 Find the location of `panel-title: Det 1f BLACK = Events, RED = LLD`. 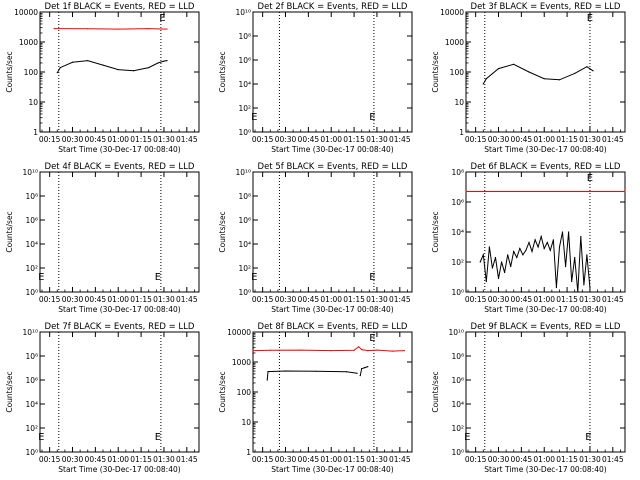

panel-title: Det 1f BLACK = Events, RED = LLD is located at coordinates (120, 7).